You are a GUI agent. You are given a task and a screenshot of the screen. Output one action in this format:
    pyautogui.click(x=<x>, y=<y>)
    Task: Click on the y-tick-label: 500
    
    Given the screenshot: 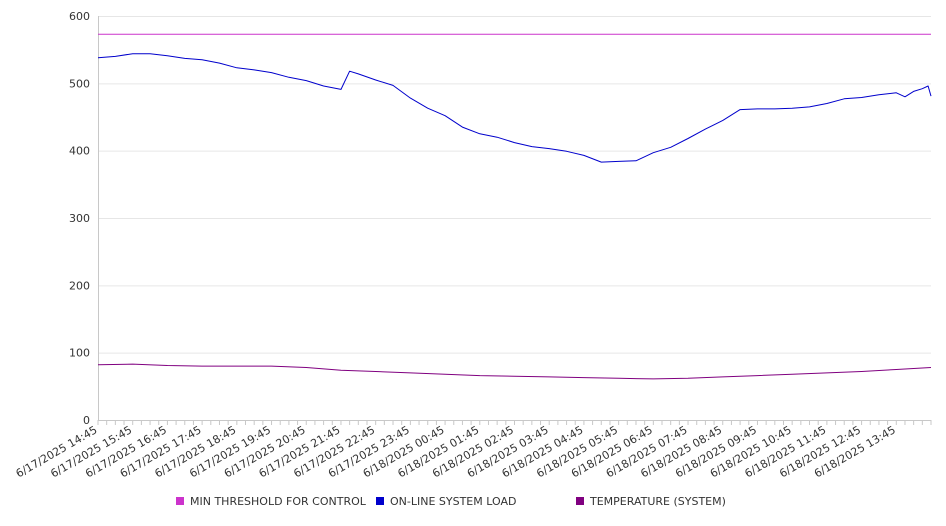 What is the action you would take?
    pyautogui.click(x=79, y=83)
    